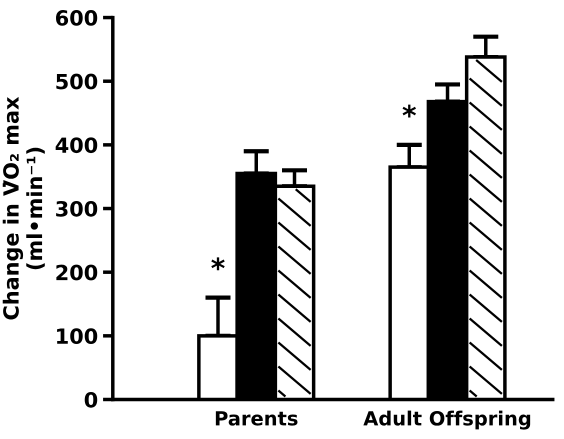  I want to click on y-tick-label: 300, so click(77, 208).